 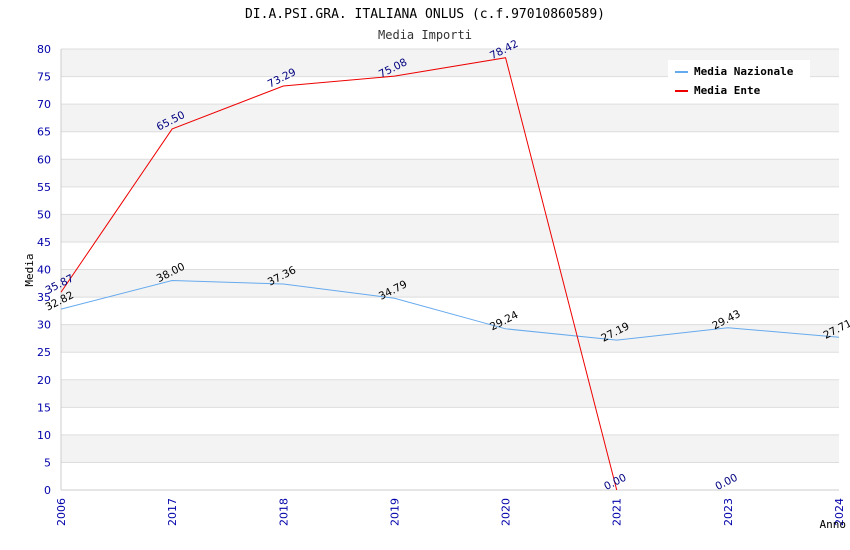 What do you see at coordinates (44, 380) in the screenshot?
I see `y-tick-label: 20` at bounding box center [44, 380].